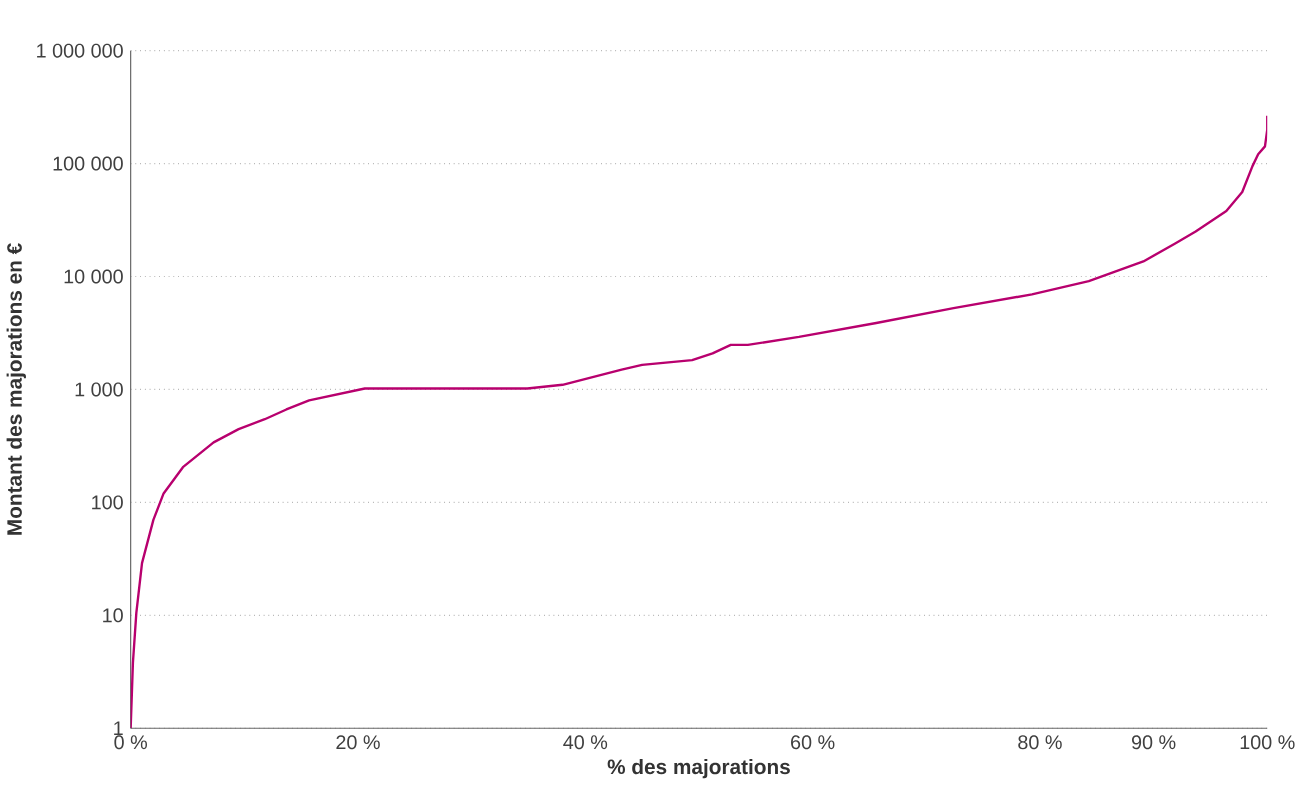 The width and height of the screenshot is (1303, 805). I want to click on x-tick-label: 80 %, so click(1040, 742).